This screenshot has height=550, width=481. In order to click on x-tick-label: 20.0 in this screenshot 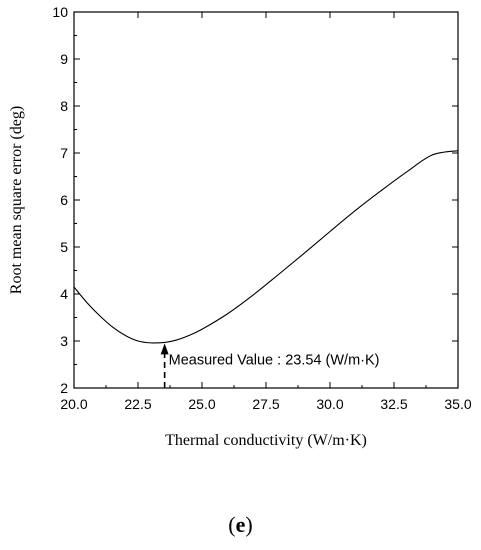, I will do `click(73, 404)`.